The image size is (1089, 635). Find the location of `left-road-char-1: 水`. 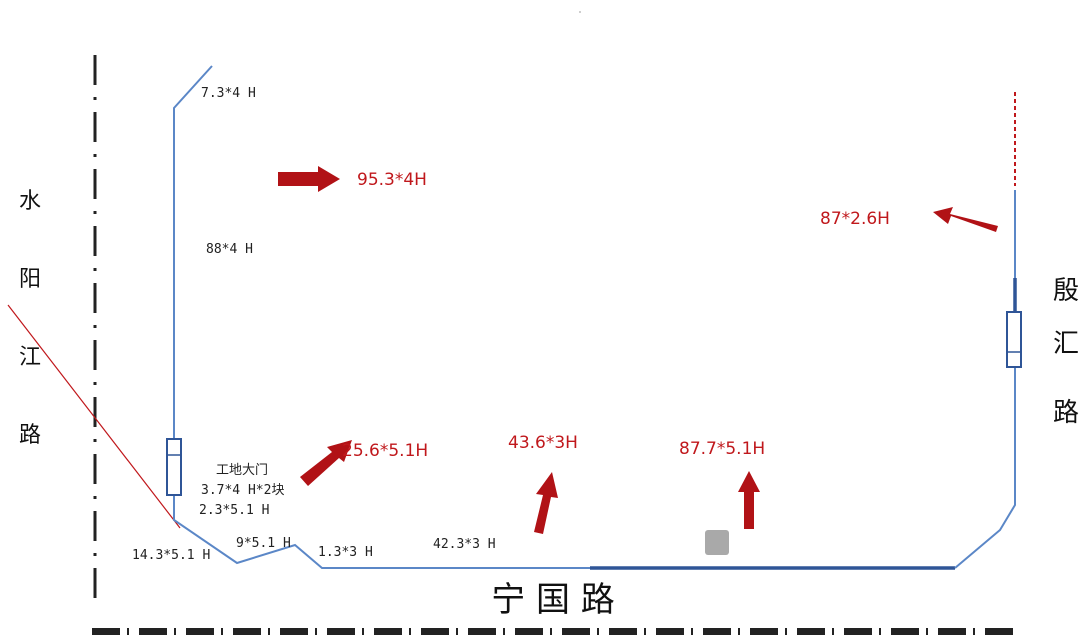

left-road-char-1: 水 is located at coordinates (30, 201).